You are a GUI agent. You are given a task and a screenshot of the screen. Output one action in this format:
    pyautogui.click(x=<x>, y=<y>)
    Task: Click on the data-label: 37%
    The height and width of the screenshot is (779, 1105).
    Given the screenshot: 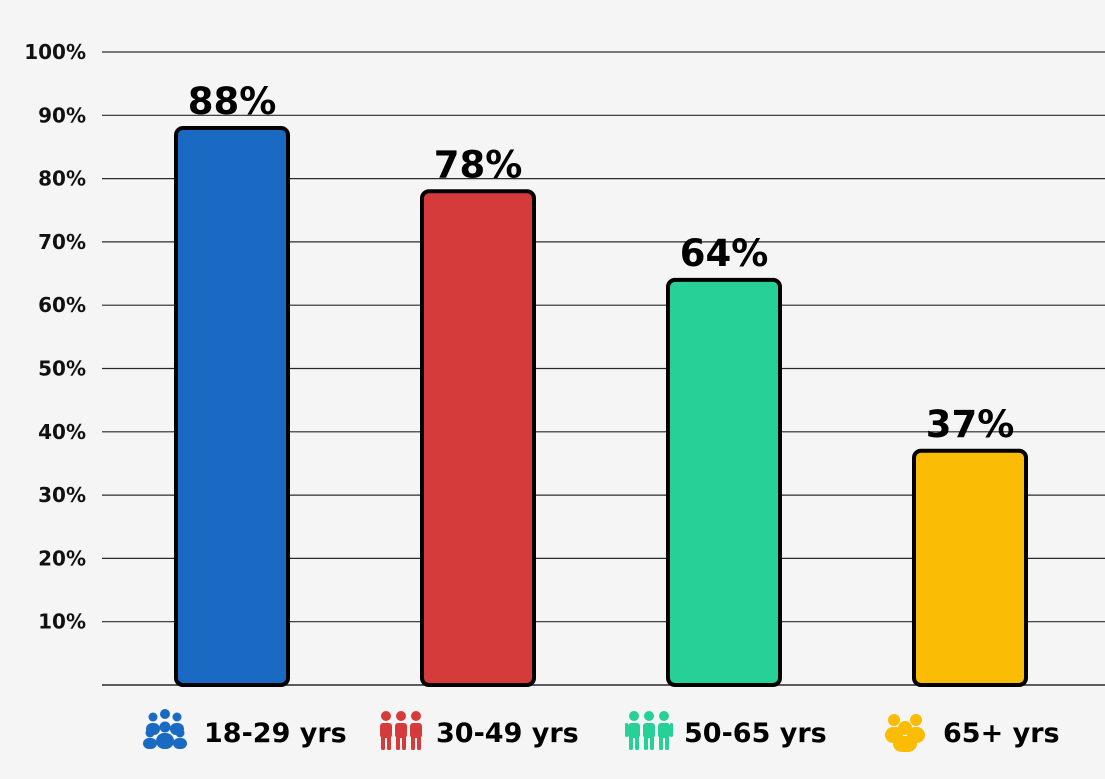 What is the action you would take?
    pyautogui.click(x=970, y=424)
    